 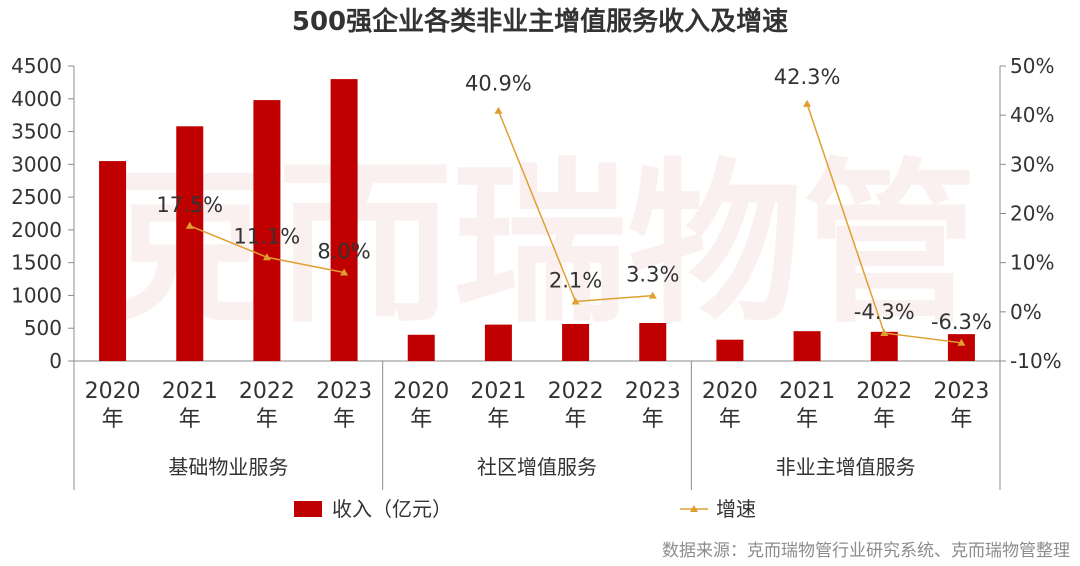 What do you see at coordinates (267, 236) in the screenshot?
I see `growth-data-label: 11.1%` at bounding box center [267, 236].